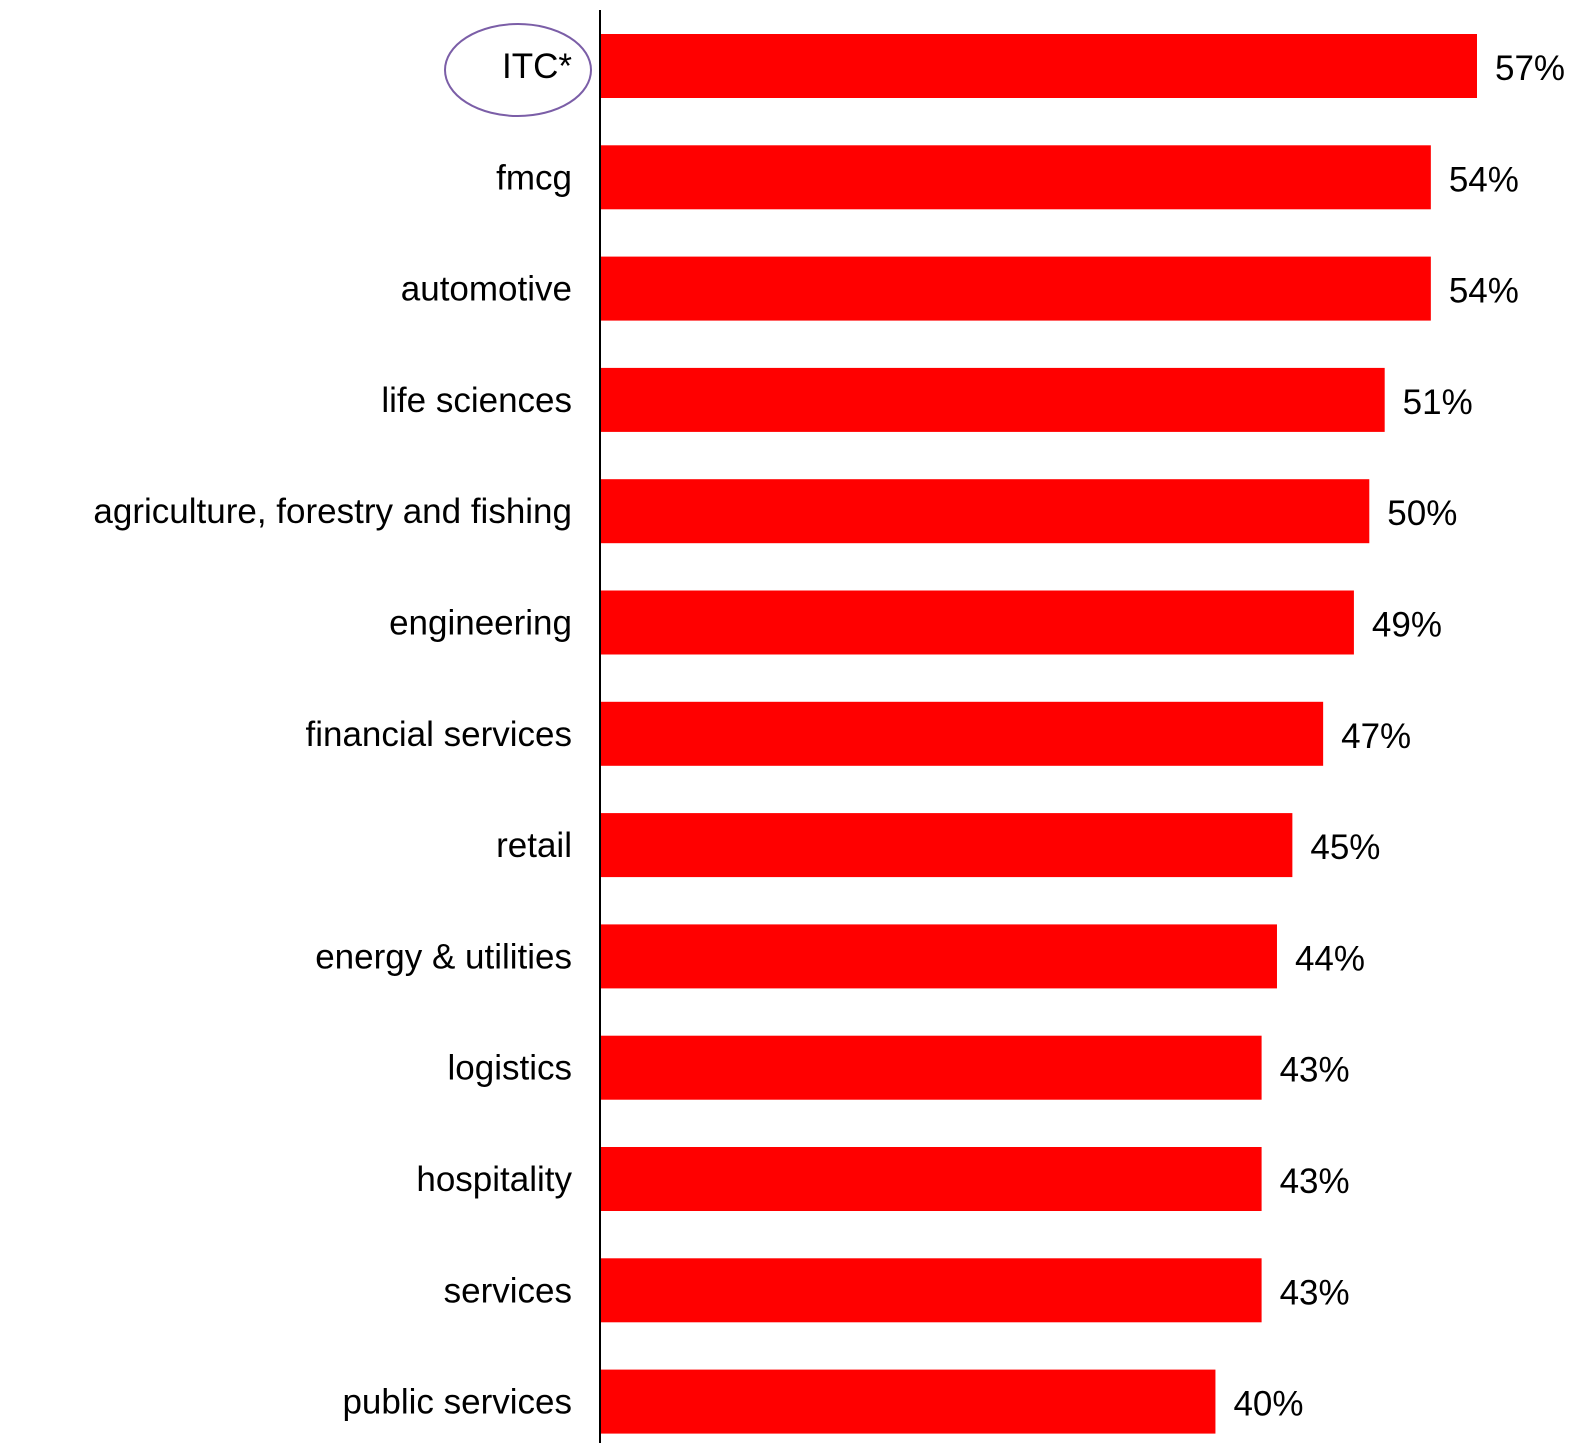 The width and height of the screenshot is (1580, 1443). What do you see at coordinates (332, 511) in the screenshot?
I see `category-label: agriculture, forestry and fishing` at bounding box center [332, 511].